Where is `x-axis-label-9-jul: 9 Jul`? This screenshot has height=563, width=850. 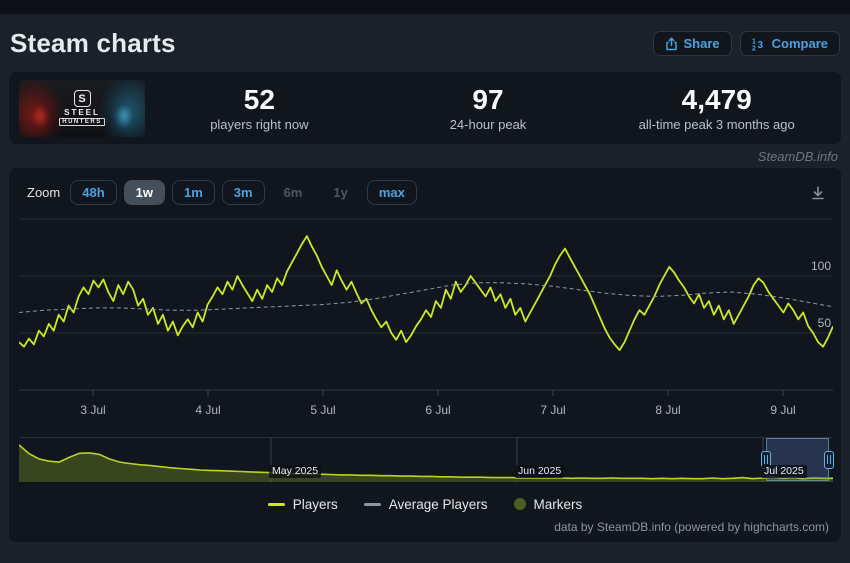
x-axis-label-9-jul: 9 Jul is located at coordinates (783, 410).